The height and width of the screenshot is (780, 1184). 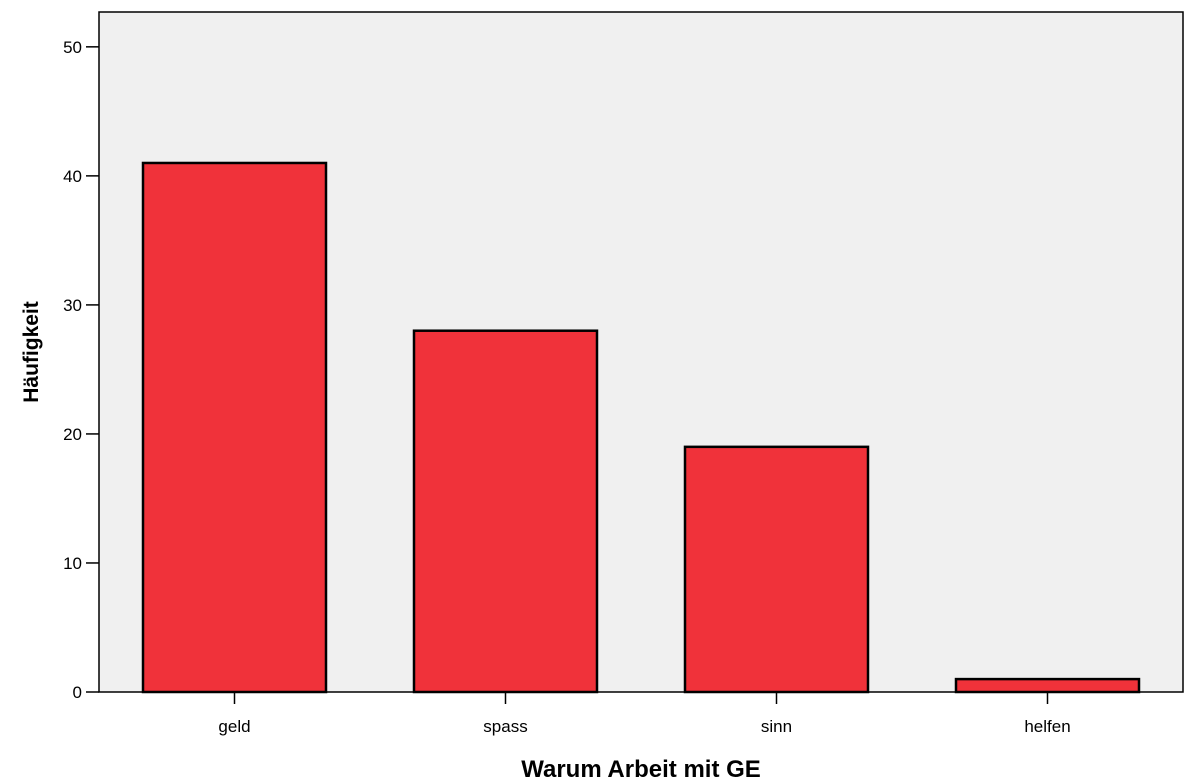 I want to click on y-tick-label: 10, so click(x=72, y=563).